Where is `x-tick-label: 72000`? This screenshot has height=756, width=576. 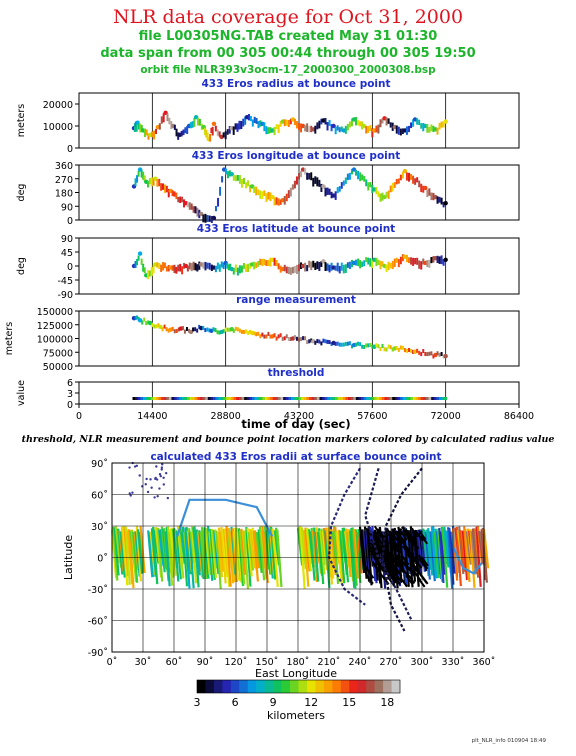 x-tick-label: 72000 is located at coordinates (446, 416).